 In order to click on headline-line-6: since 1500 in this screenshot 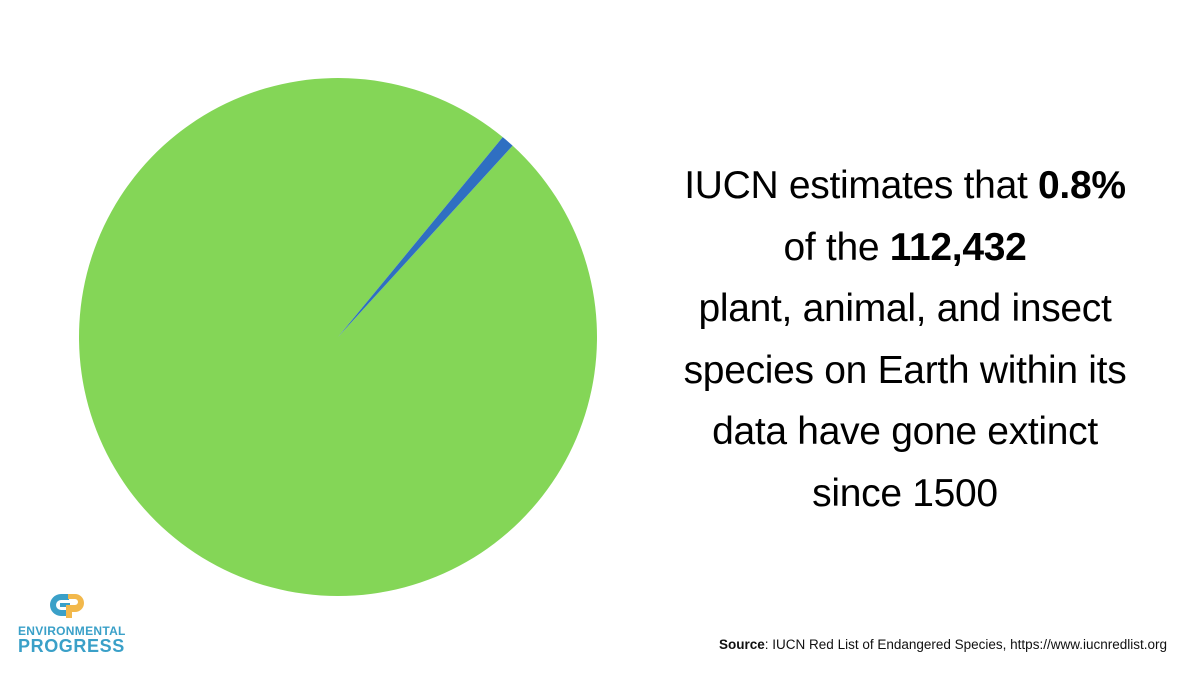, I will do `click(905, 493)`.